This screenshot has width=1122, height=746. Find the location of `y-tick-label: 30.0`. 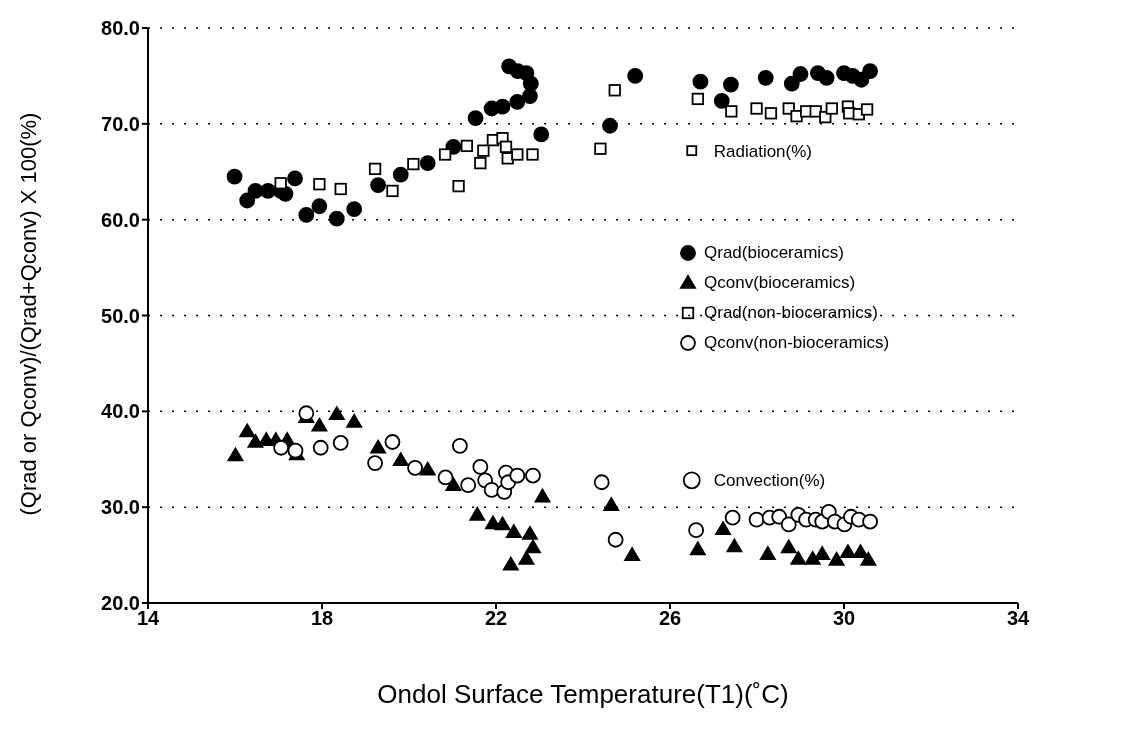

y-tick-label: 30.0 is located at coordinates (120, 507).